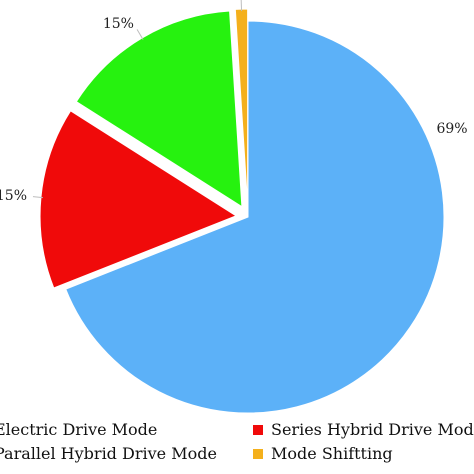  I want to click on legend-item-mode-shiftting: Mode Shiftting, so click(323, 454).